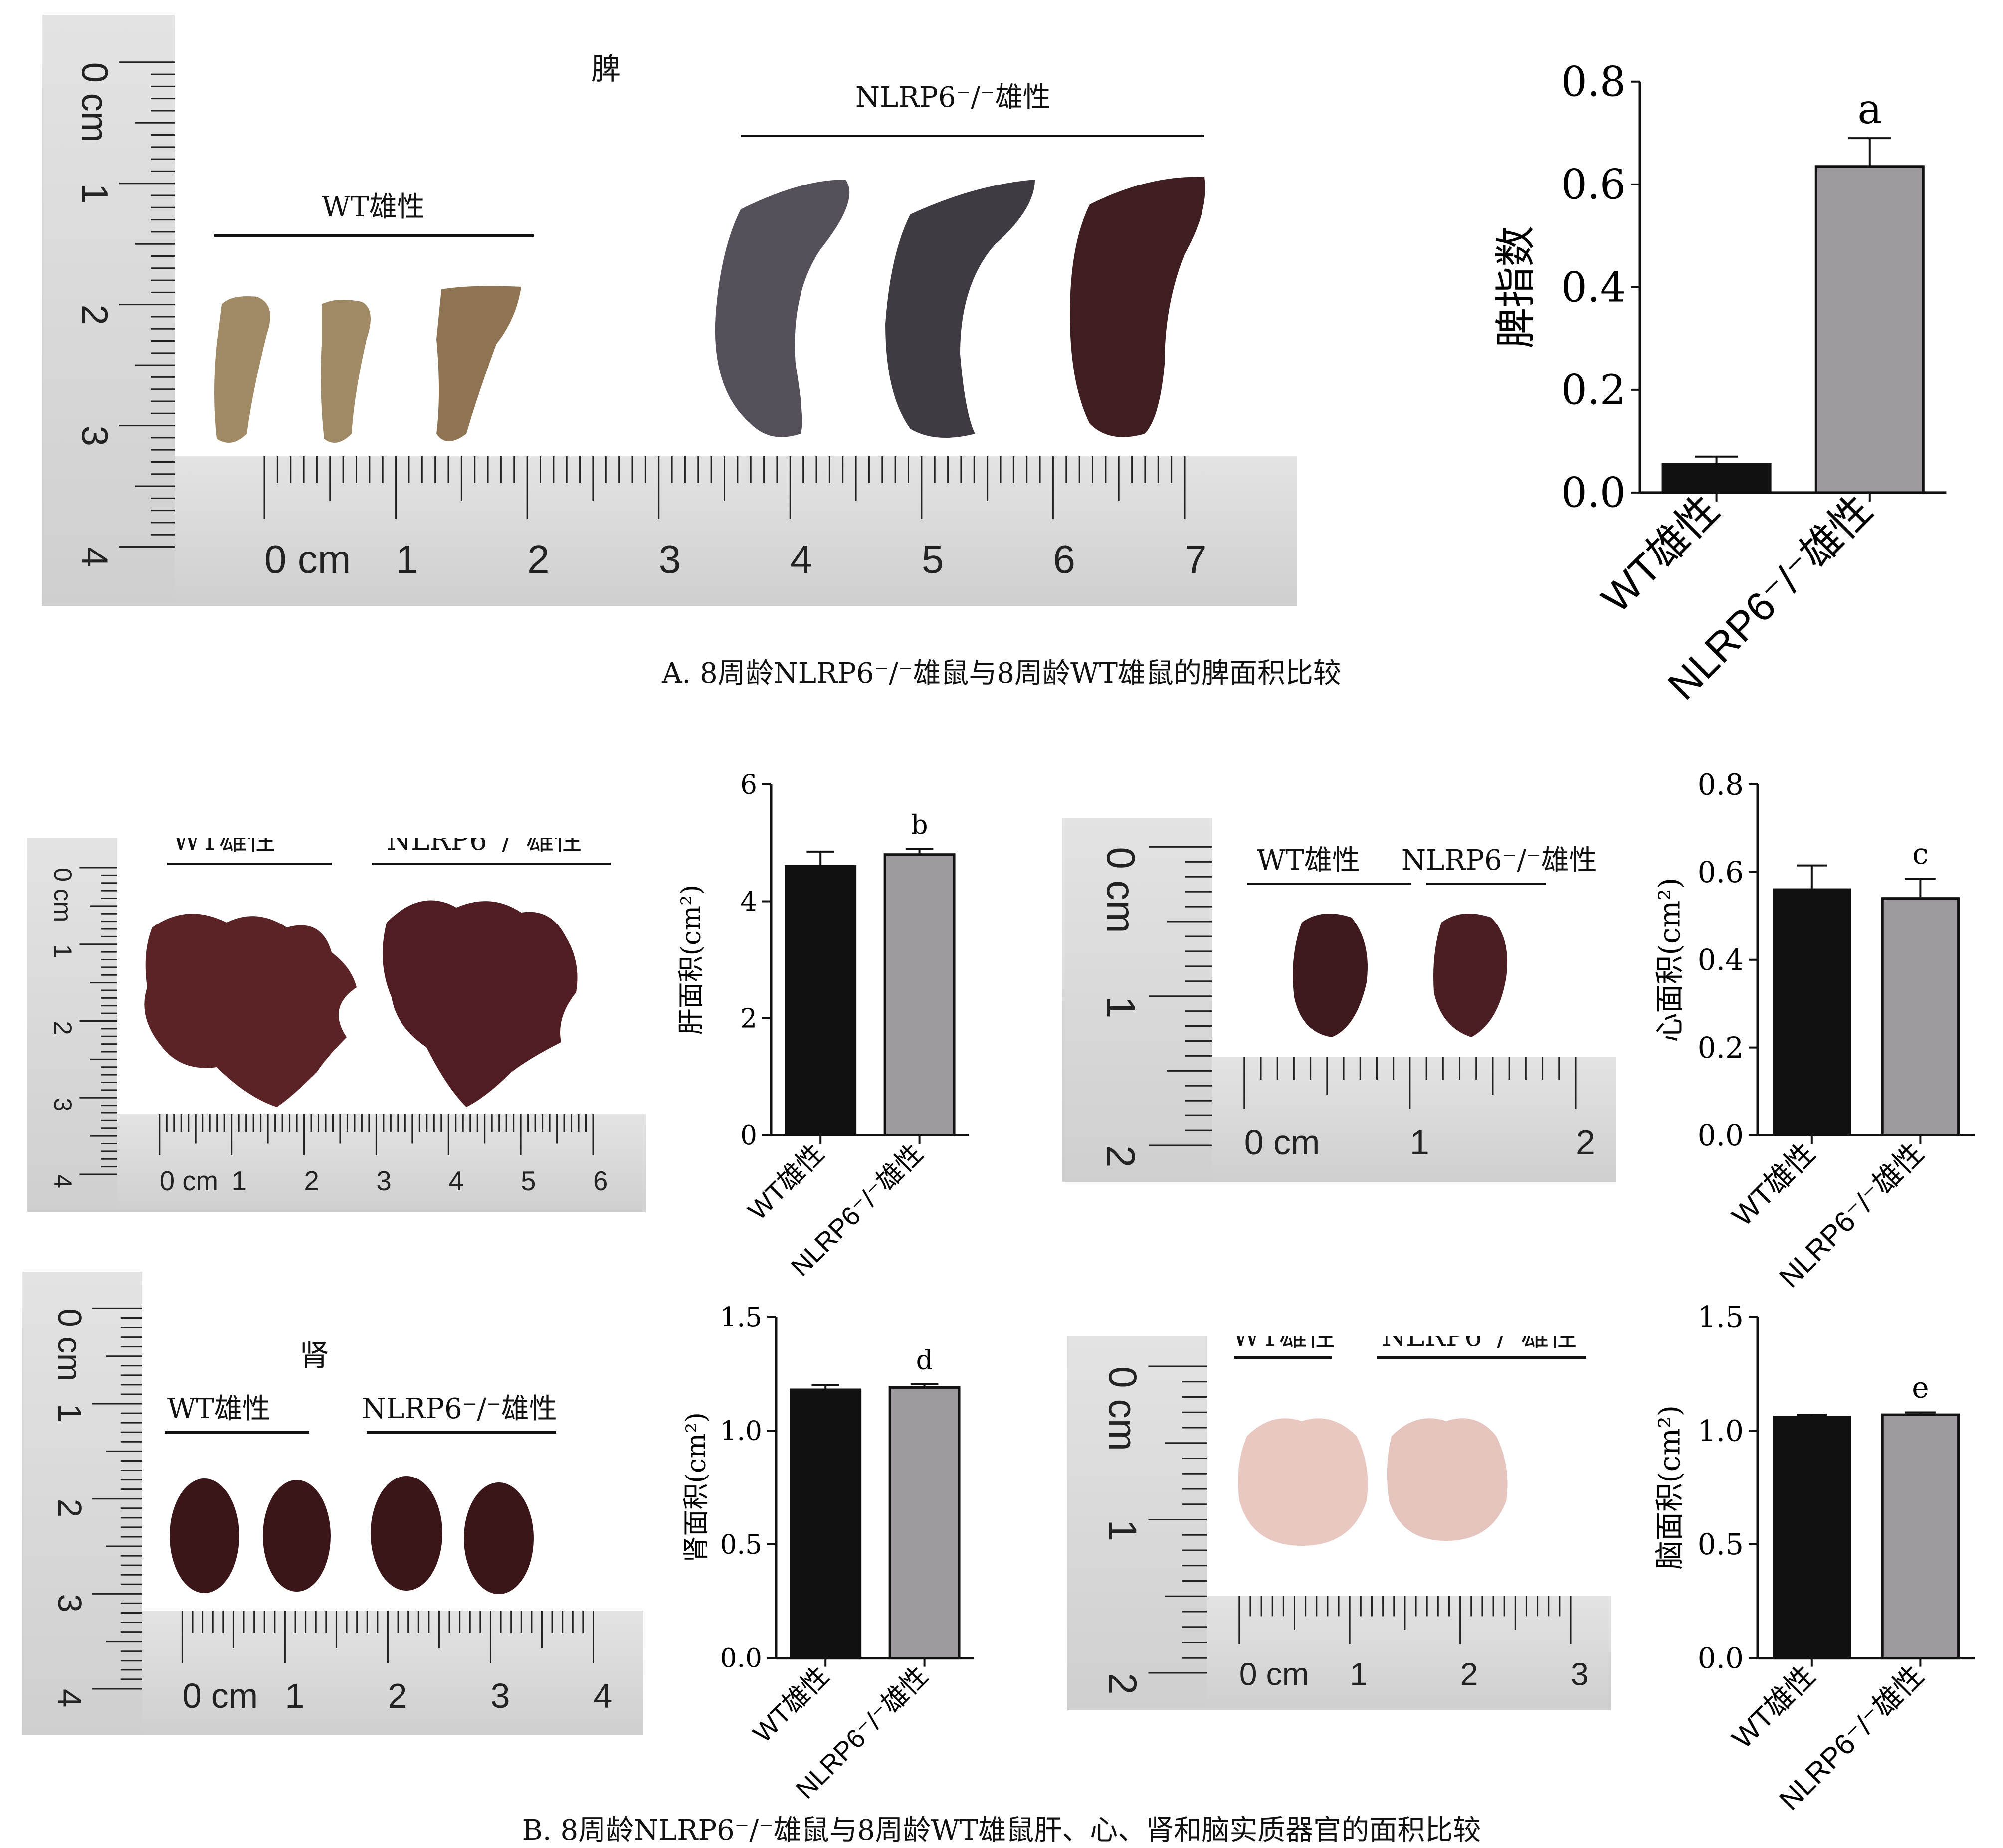 The height and width of the screenshot is (1848, 2003). Describe the element at coordinates (1733, 377) in the screenshot. I see `chart-spleen-index: 0.0 0.2 0.4 0.6 0.8 脾指数 WT雄性 NLRP6⁻/⁻雄性 a` at that location.